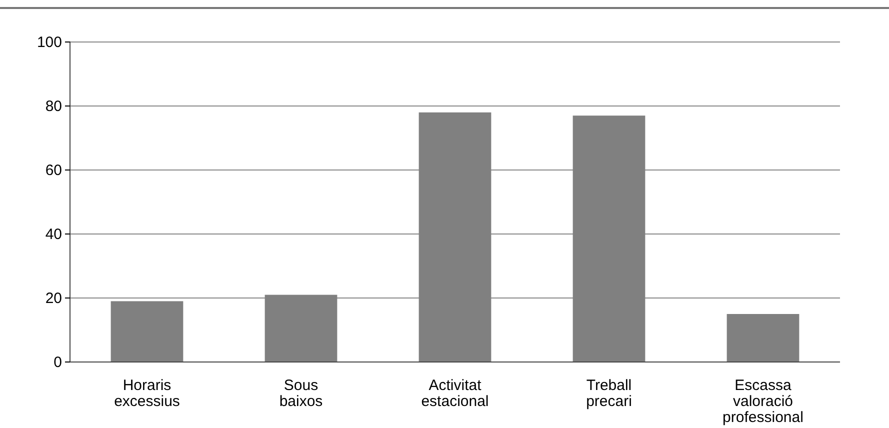 This screenshot has height=428, width=889. I want to click on y-tick-label: 0, so click(58, 362).